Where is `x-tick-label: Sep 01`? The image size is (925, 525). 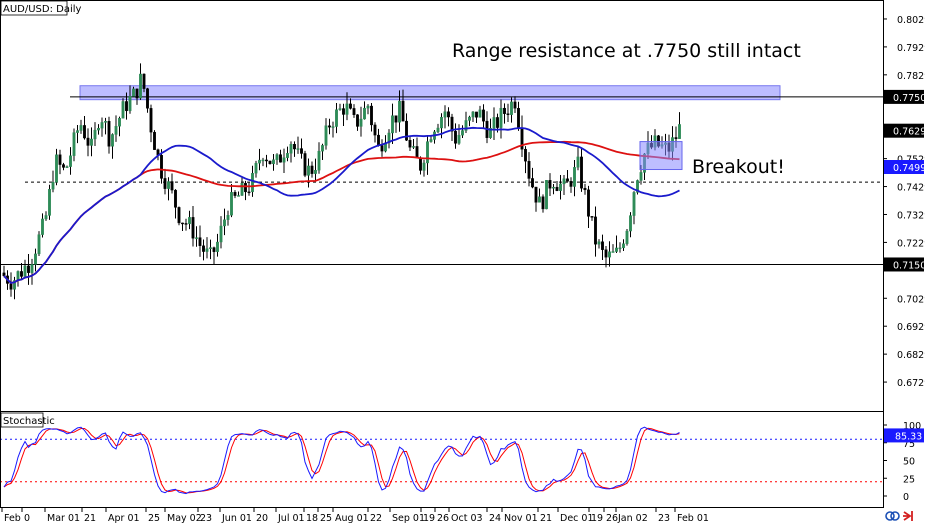 x-tick-label: Sep 01 is located at coordinates (408, 518).